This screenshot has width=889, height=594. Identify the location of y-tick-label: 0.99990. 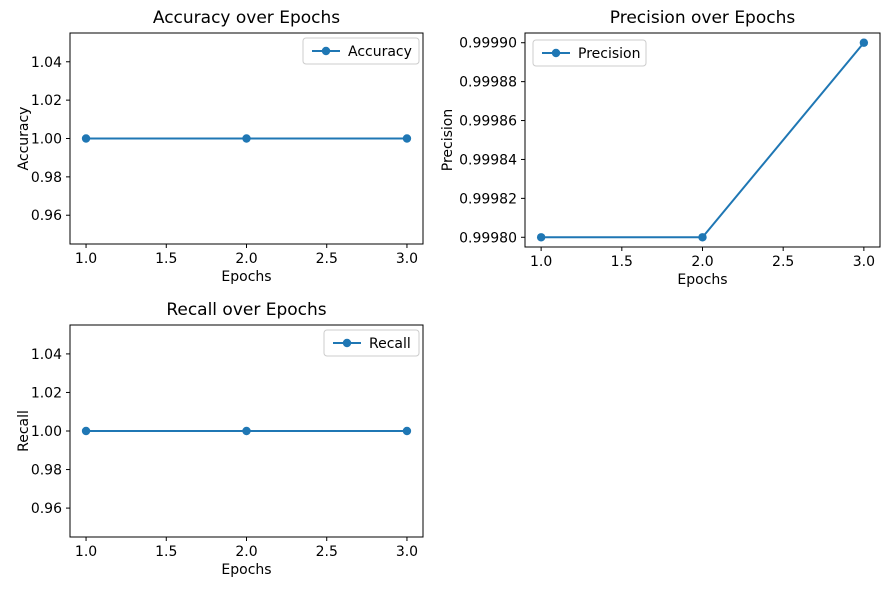
(488, 44).